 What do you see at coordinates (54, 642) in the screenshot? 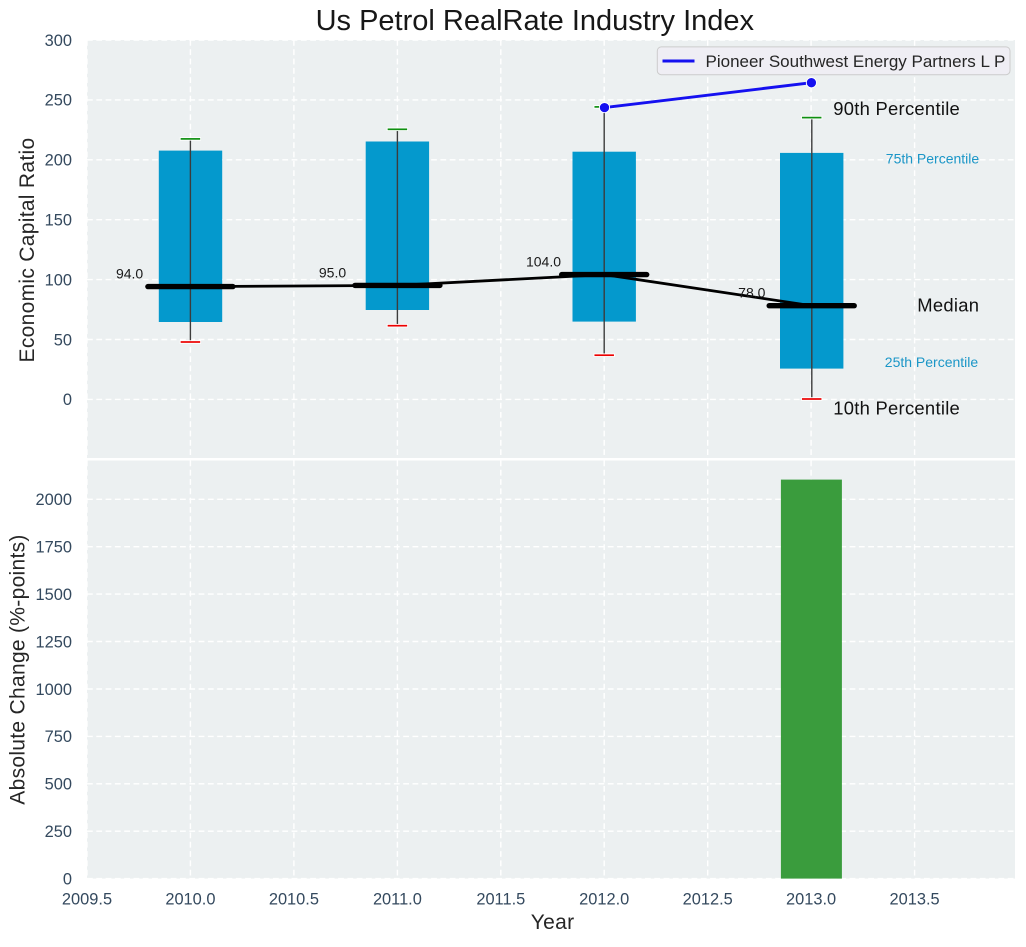
I see `svg-text: 1250` at bounding box center [54, 642].